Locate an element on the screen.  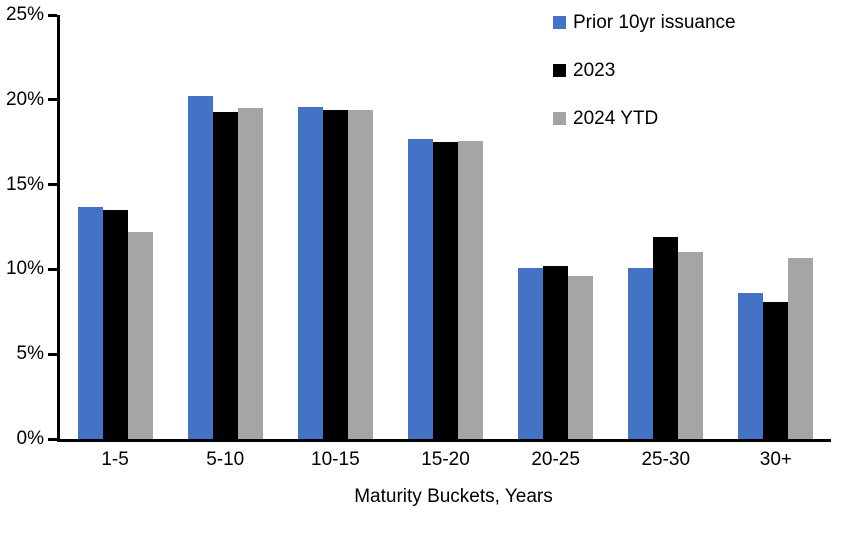
x-axis-title: Maturity Buckets, Years is located at coordinates (453, 496).